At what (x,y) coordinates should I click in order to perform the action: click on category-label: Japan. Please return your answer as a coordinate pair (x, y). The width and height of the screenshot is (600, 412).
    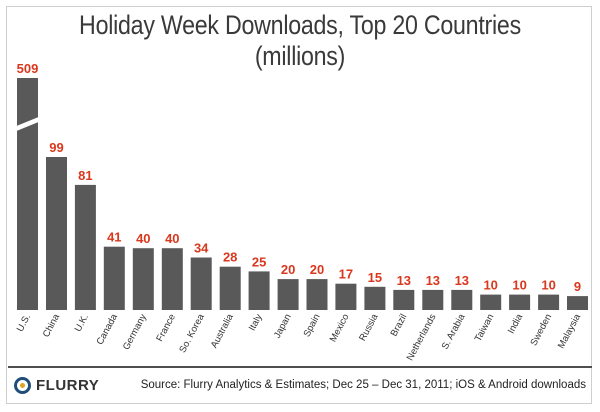
    Looking at the image, I should click on (283, 326).